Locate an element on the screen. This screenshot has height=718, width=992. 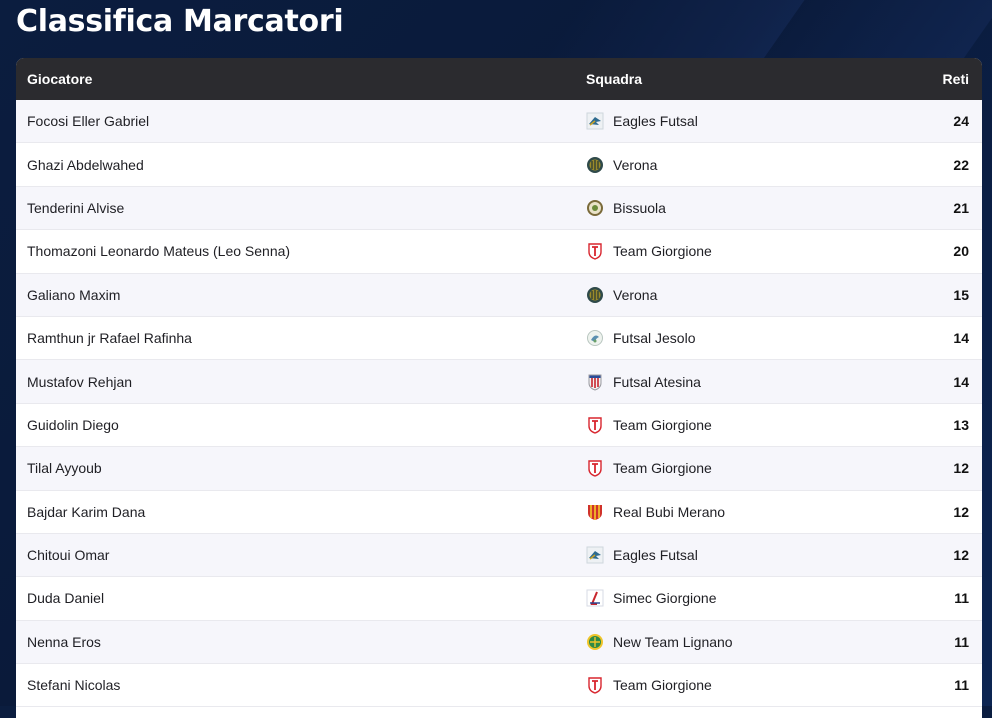
team-cell: Bissuola is located at coordinates (730, 208).